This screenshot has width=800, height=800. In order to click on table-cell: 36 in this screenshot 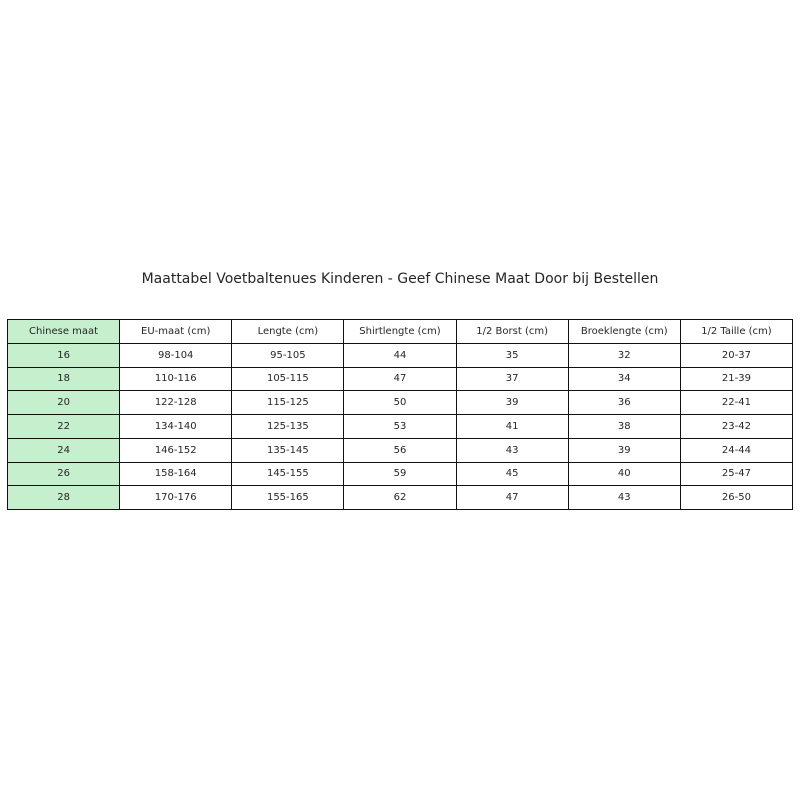, I will do `click(624, 402)`.